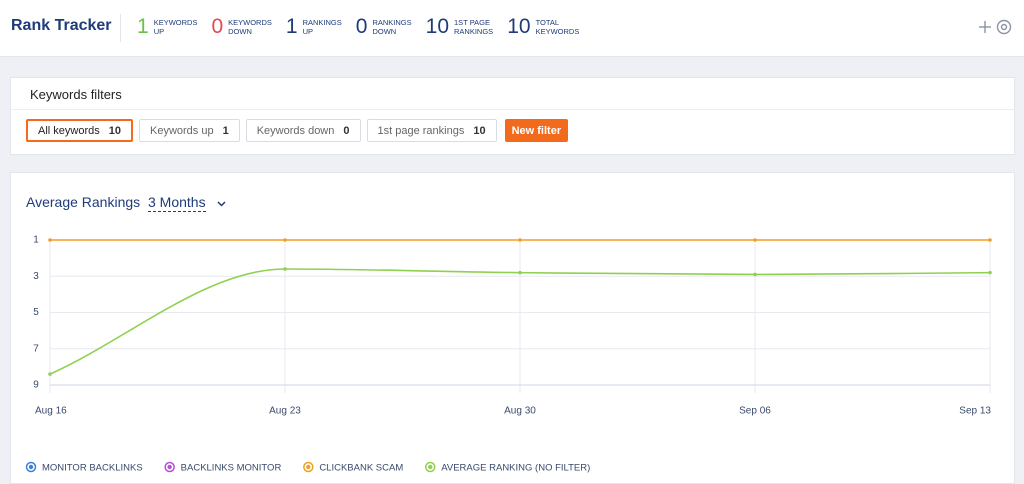  What do you see at coordinates (36, 385) in the screenshot?
I see `y-tick-label: 9` at bounding box center [36, 385].